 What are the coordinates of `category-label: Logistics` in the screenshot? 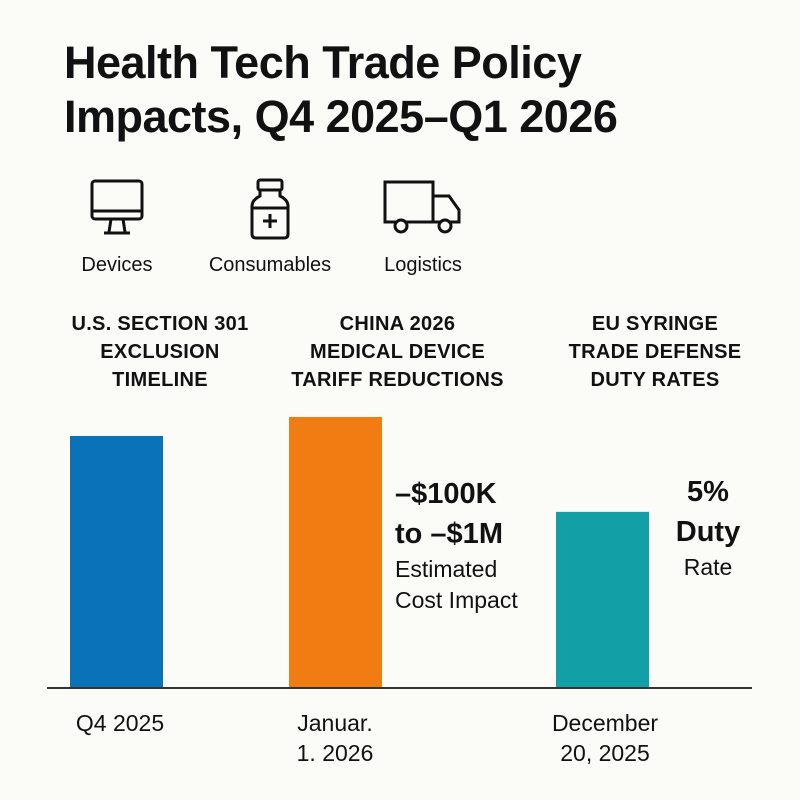 It's located at (423, 265).